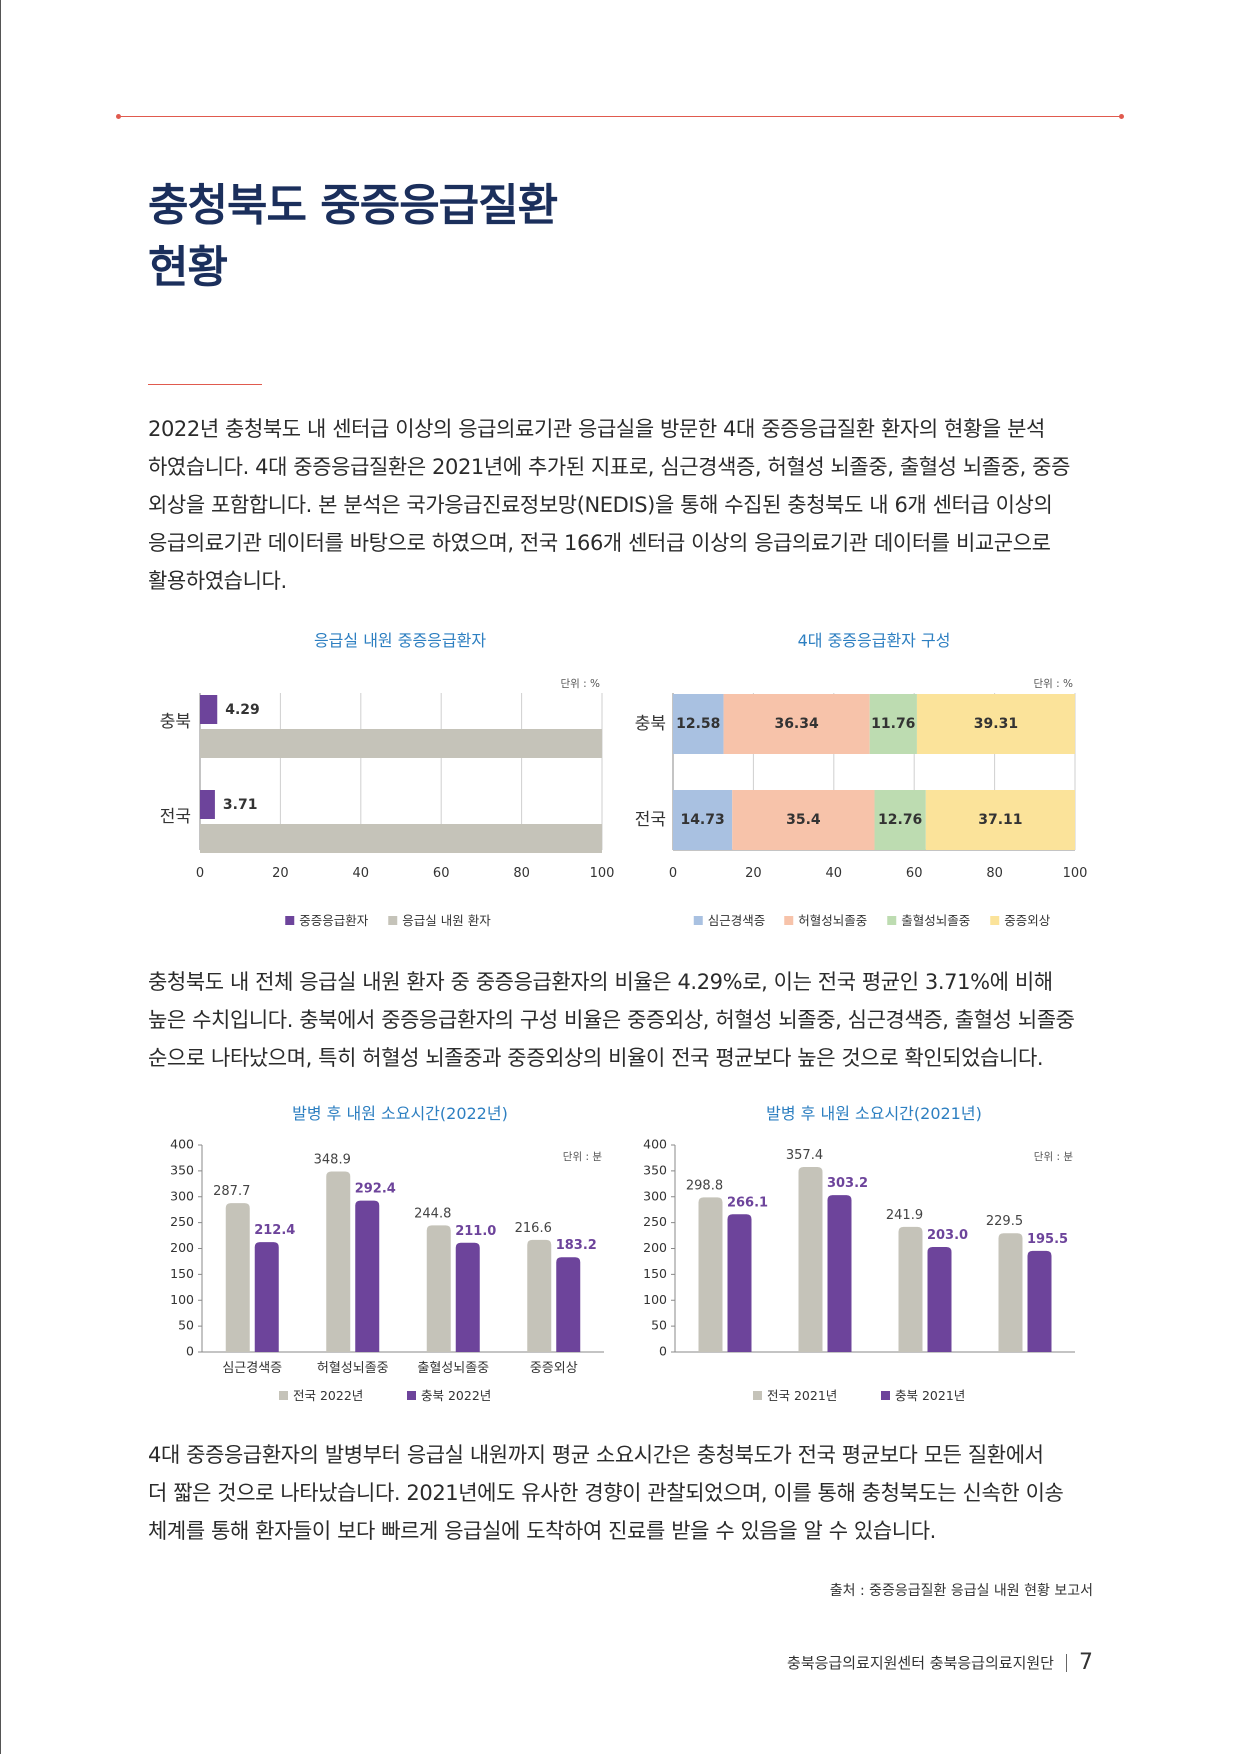 The height and width of the screenshot is (1754, 1241). Describe the element at coordinates (446, 920) in the screenshot. I see `legend-label: 응급실 내원 환자` at that location.